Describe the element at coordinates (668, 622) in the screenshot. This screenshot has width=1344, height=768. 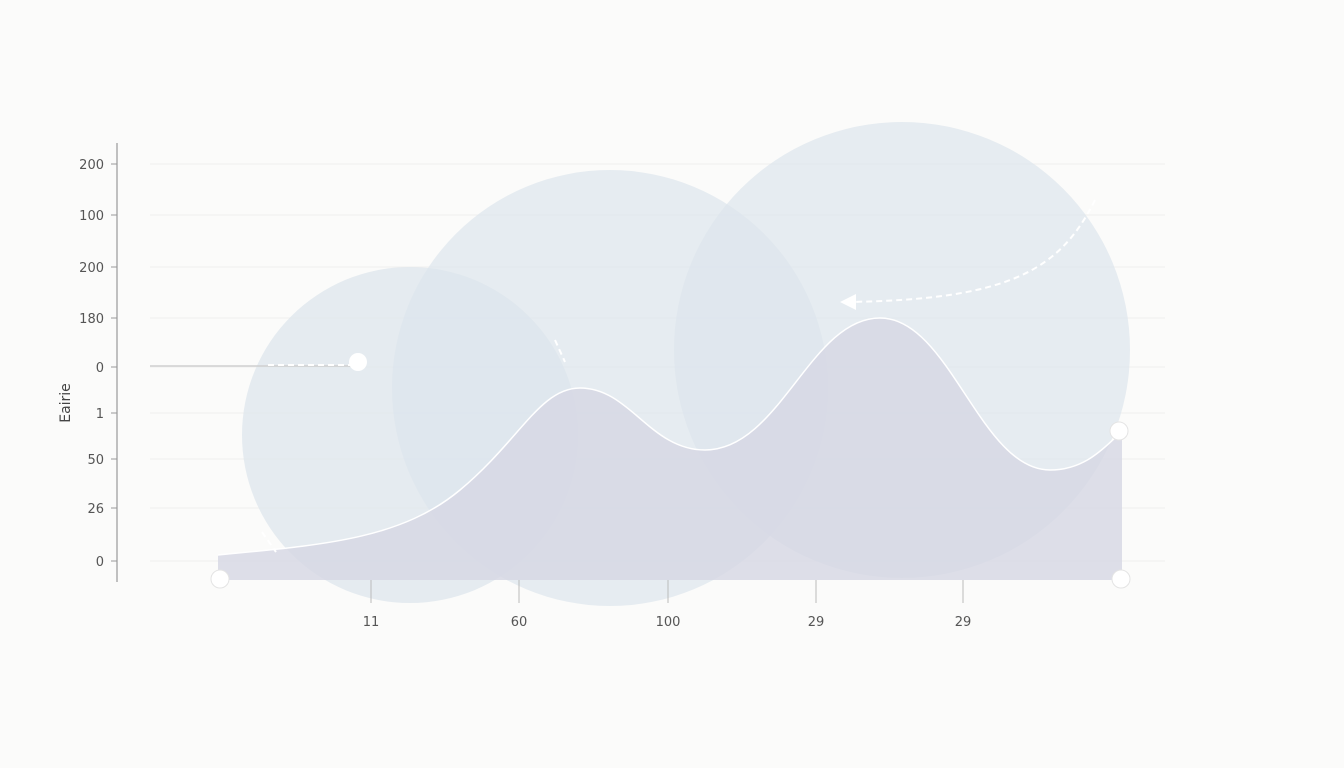
I see `x-tick-label: 100` at that location.